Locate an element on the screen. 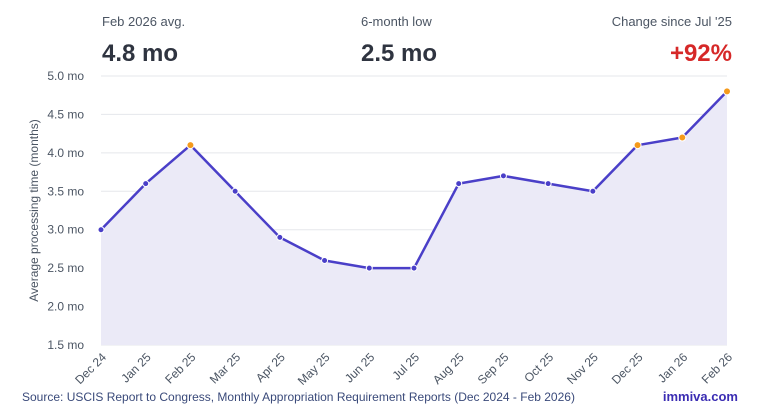 The height and width of the screenshot is (408, 760). y-tick-label: 2.5 mo is located at coordinates (65, 268).